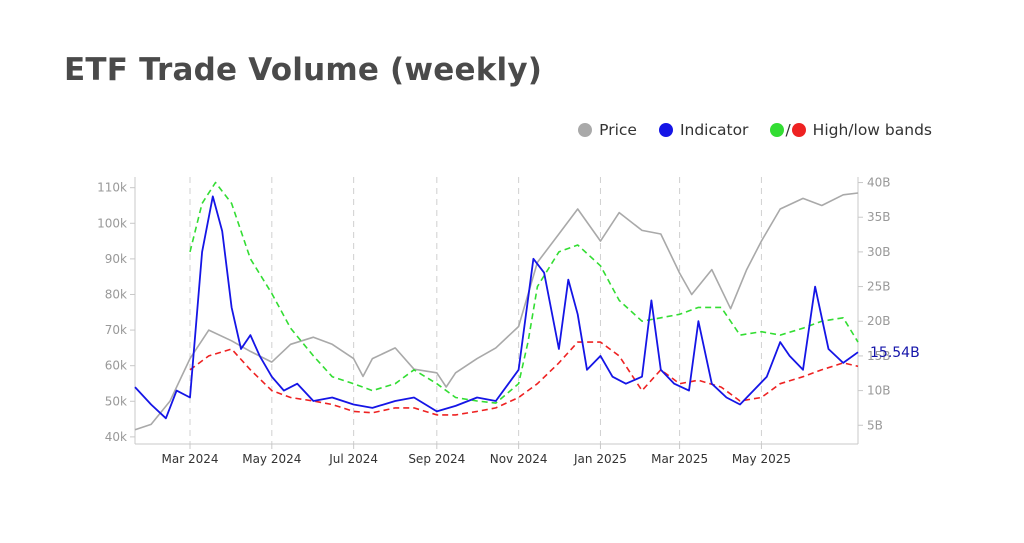  I want to click on legend-indicator-label: Indicator, so click(714, 130).